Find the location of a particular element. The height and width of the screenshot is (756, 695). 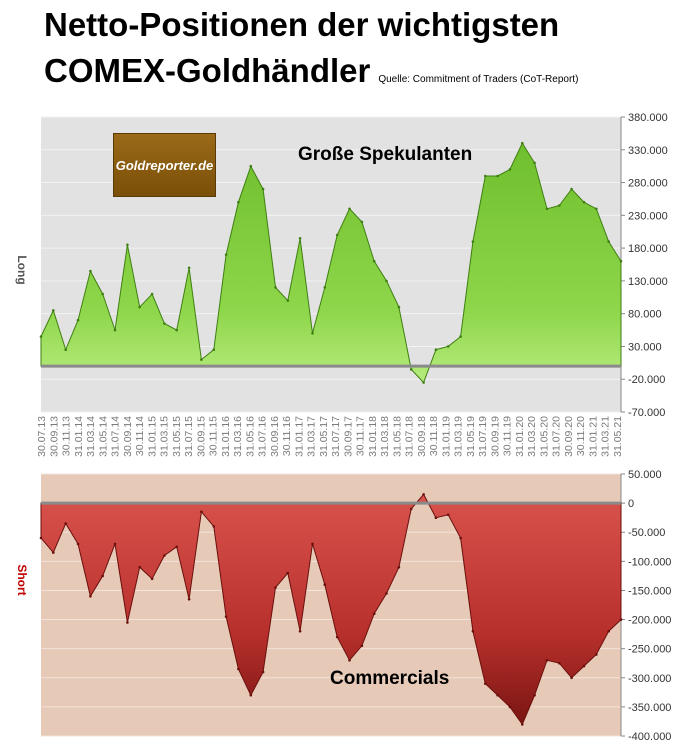

y-tick-label: 180.000 is located at coordinates (648, 249).